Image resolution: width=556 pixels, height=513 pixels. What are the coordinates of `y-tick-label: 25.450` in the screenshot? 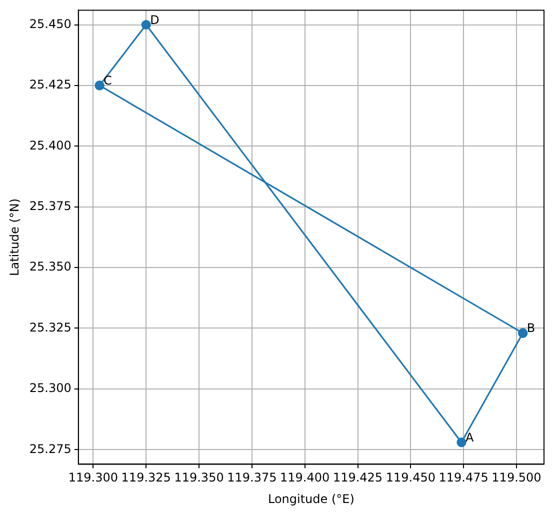 It's located at (50, 23).